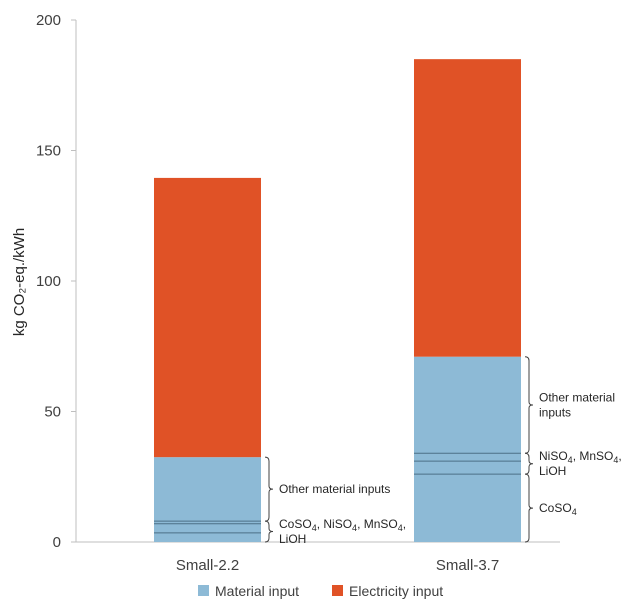 The height and width of the screenshot is (603, 629). I want to click on x-tick-label: Small-2.2, so click(207, 565).